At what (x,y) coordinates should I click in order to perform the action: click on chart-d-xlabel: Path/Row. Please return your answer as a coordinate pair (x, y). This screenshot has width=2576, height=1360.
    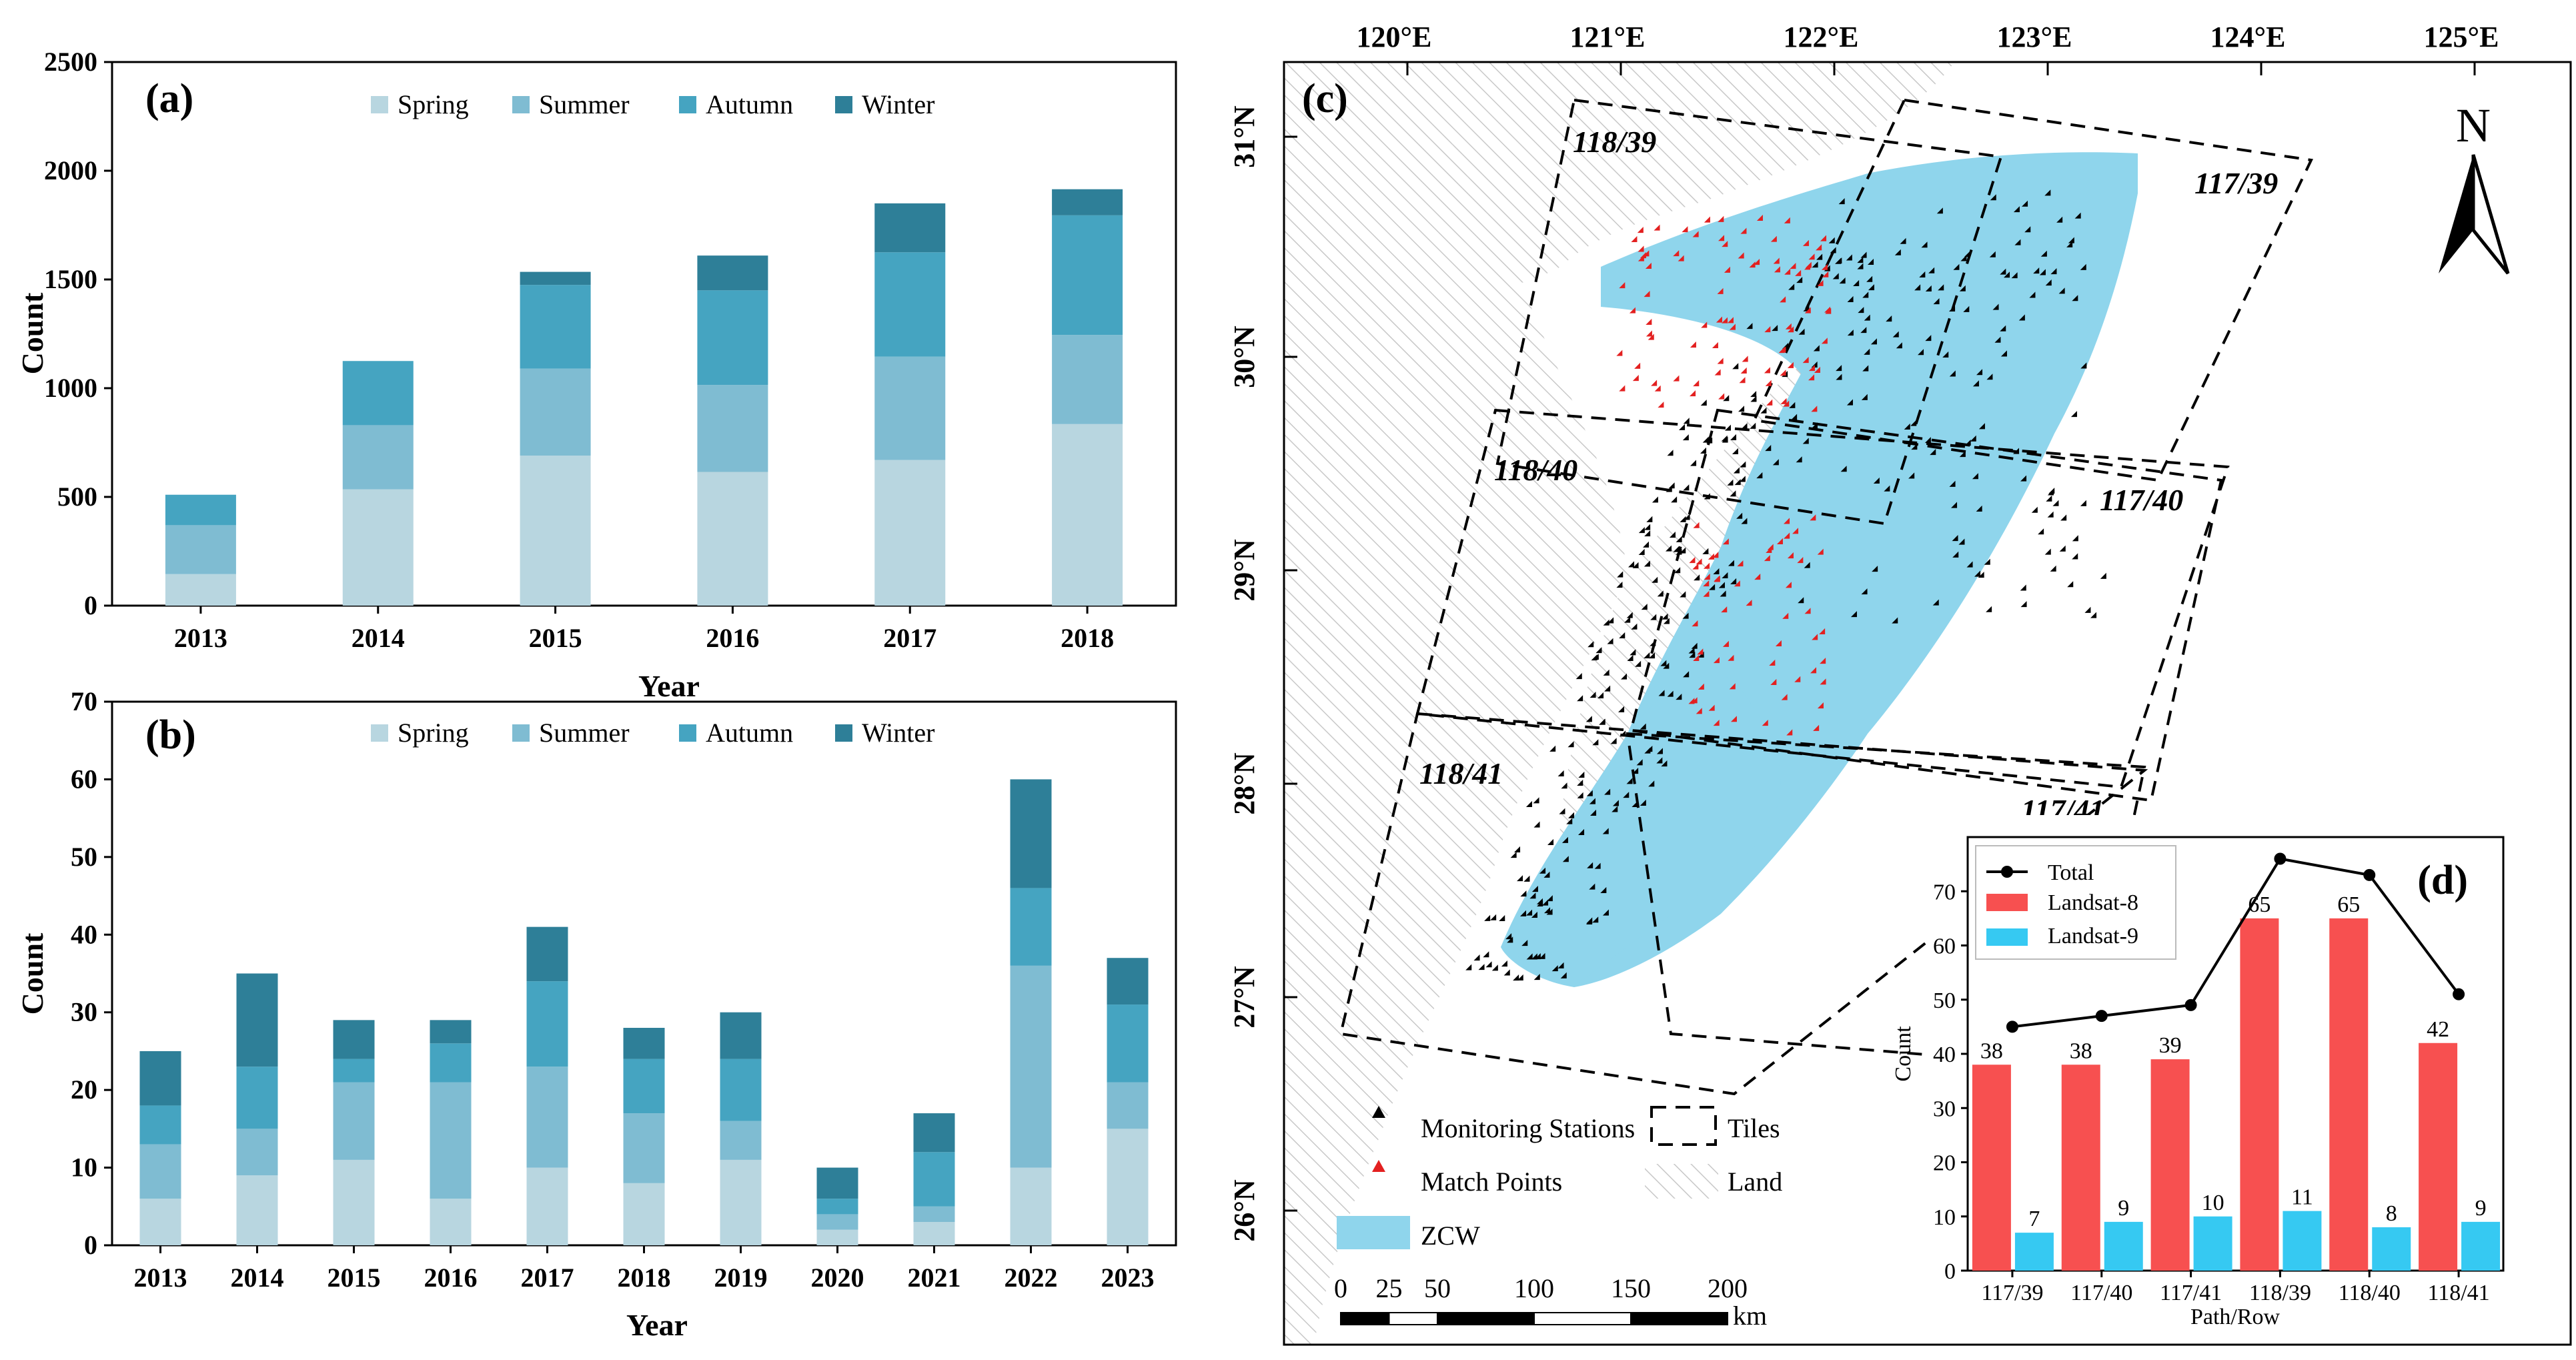
    Looking at the image, I should click on (2235, 1317).